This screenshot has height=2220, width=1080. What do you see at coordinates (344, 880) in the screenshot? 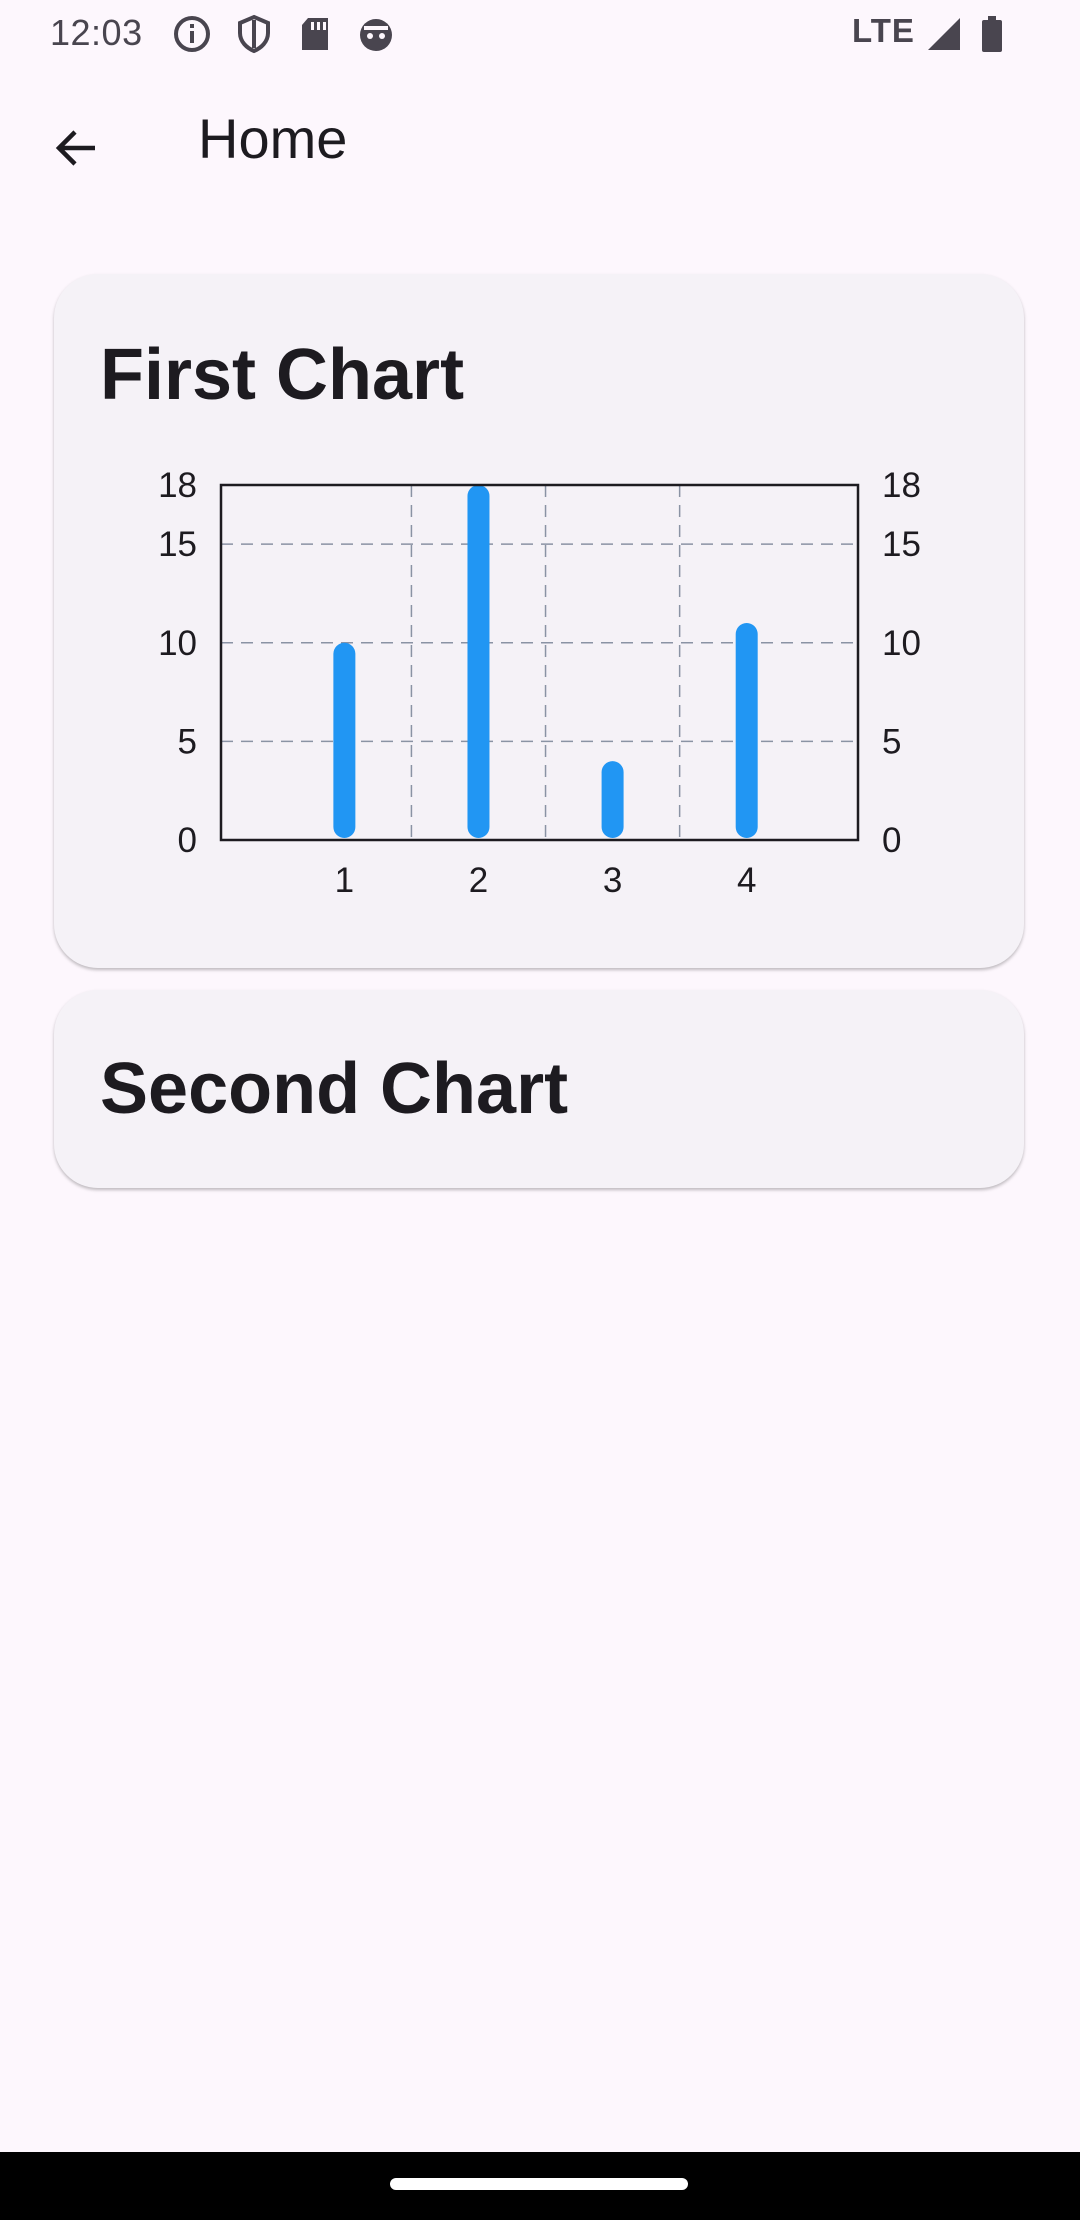
I see `x-tick-label: 1` at bounding box center [344, 880].